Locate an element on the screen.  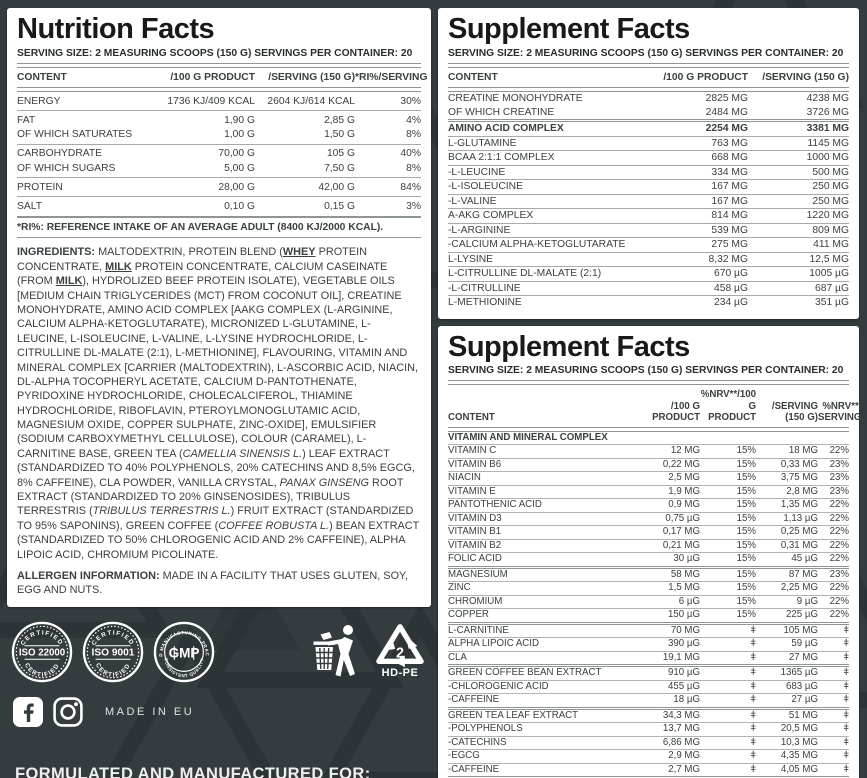
recycle-hdpe-group: 2 HD-PE is located at coordinates (400, 650).